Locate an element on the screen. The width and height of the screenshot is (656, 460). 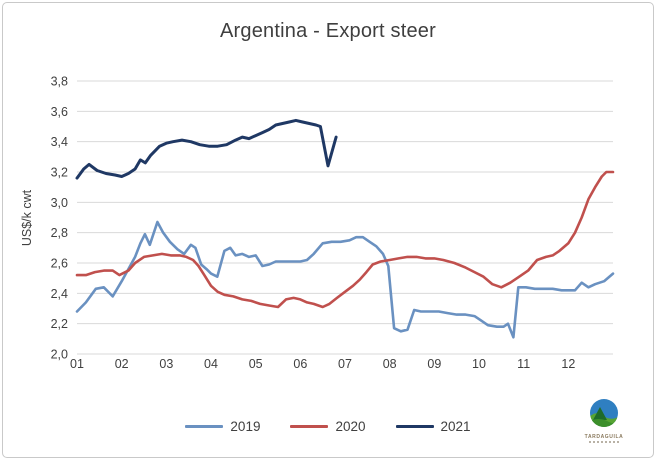
legend-item-2021: 2021 is located at coordinates (433, 426).